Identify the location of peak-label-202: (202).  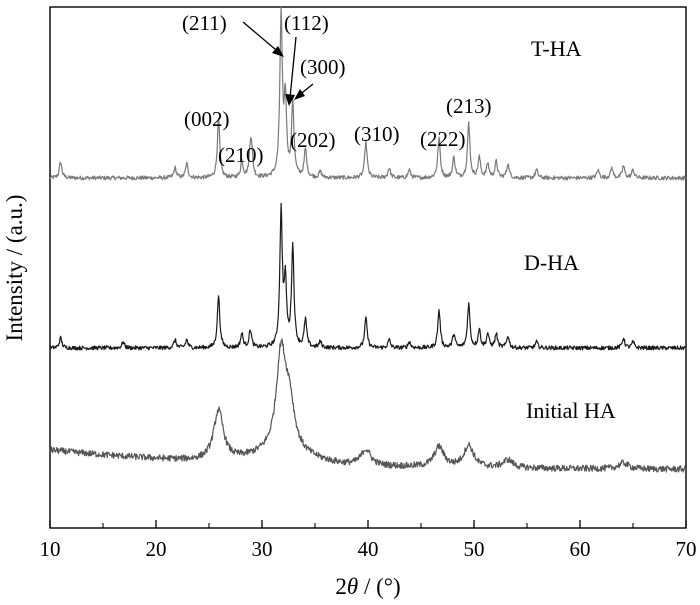
(313, 140).